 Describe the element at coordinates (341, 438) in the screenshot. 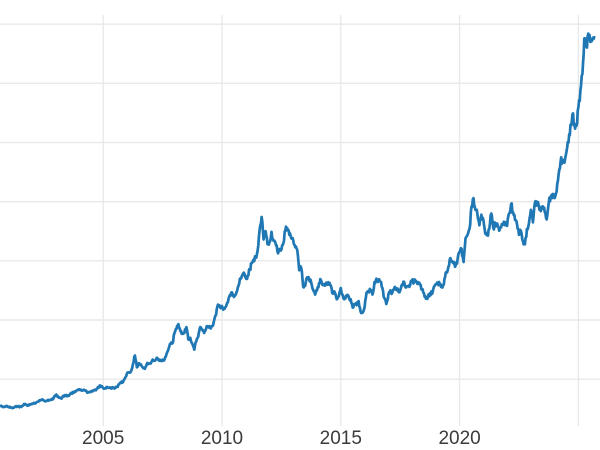

I see `x-tick-label: 2015` at that location.